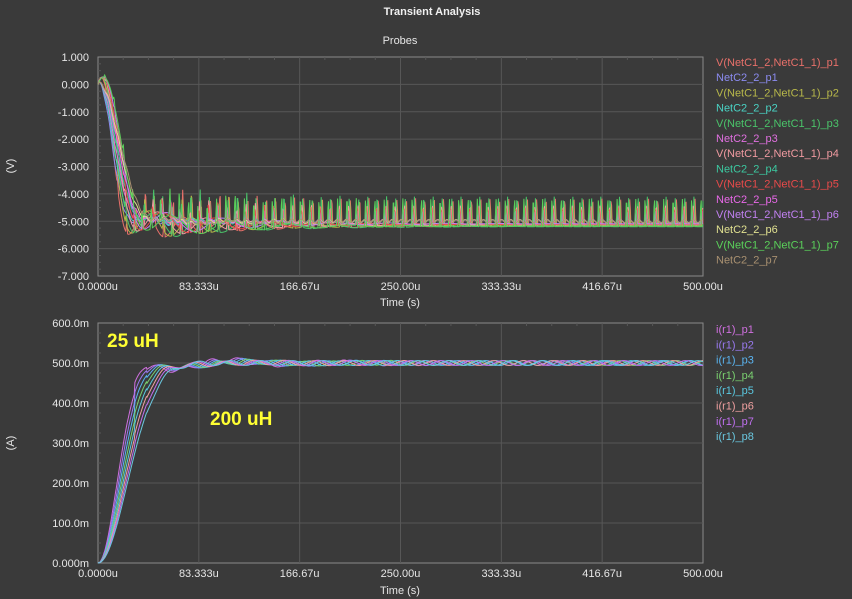 The height and width of the screenshot is (599, 852). Describe the element at coordinates (11, 166) in the screenshot. I see `top-y-axis-title: (V)` at that location.